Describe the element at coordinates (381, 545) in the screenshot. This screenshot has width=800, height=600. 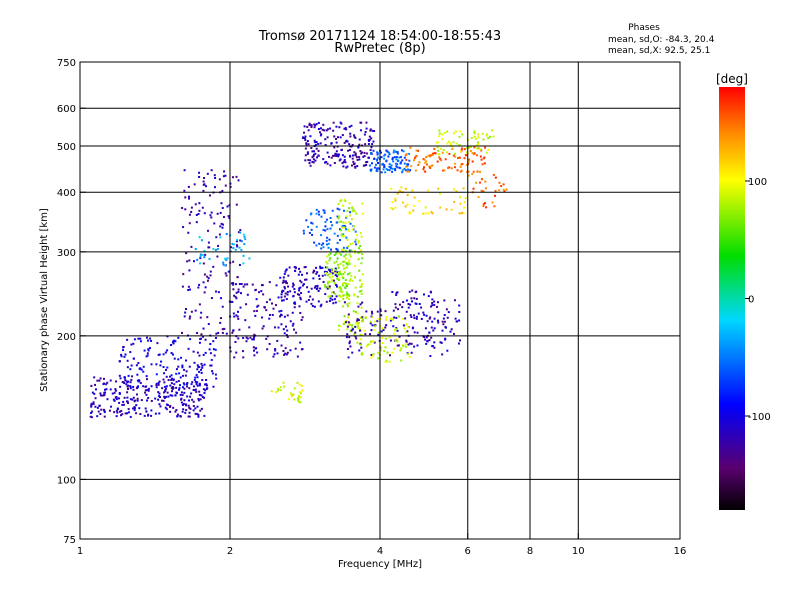
I see `x-axis-ticks: 1 2 4 6 8 10 16` at that location.